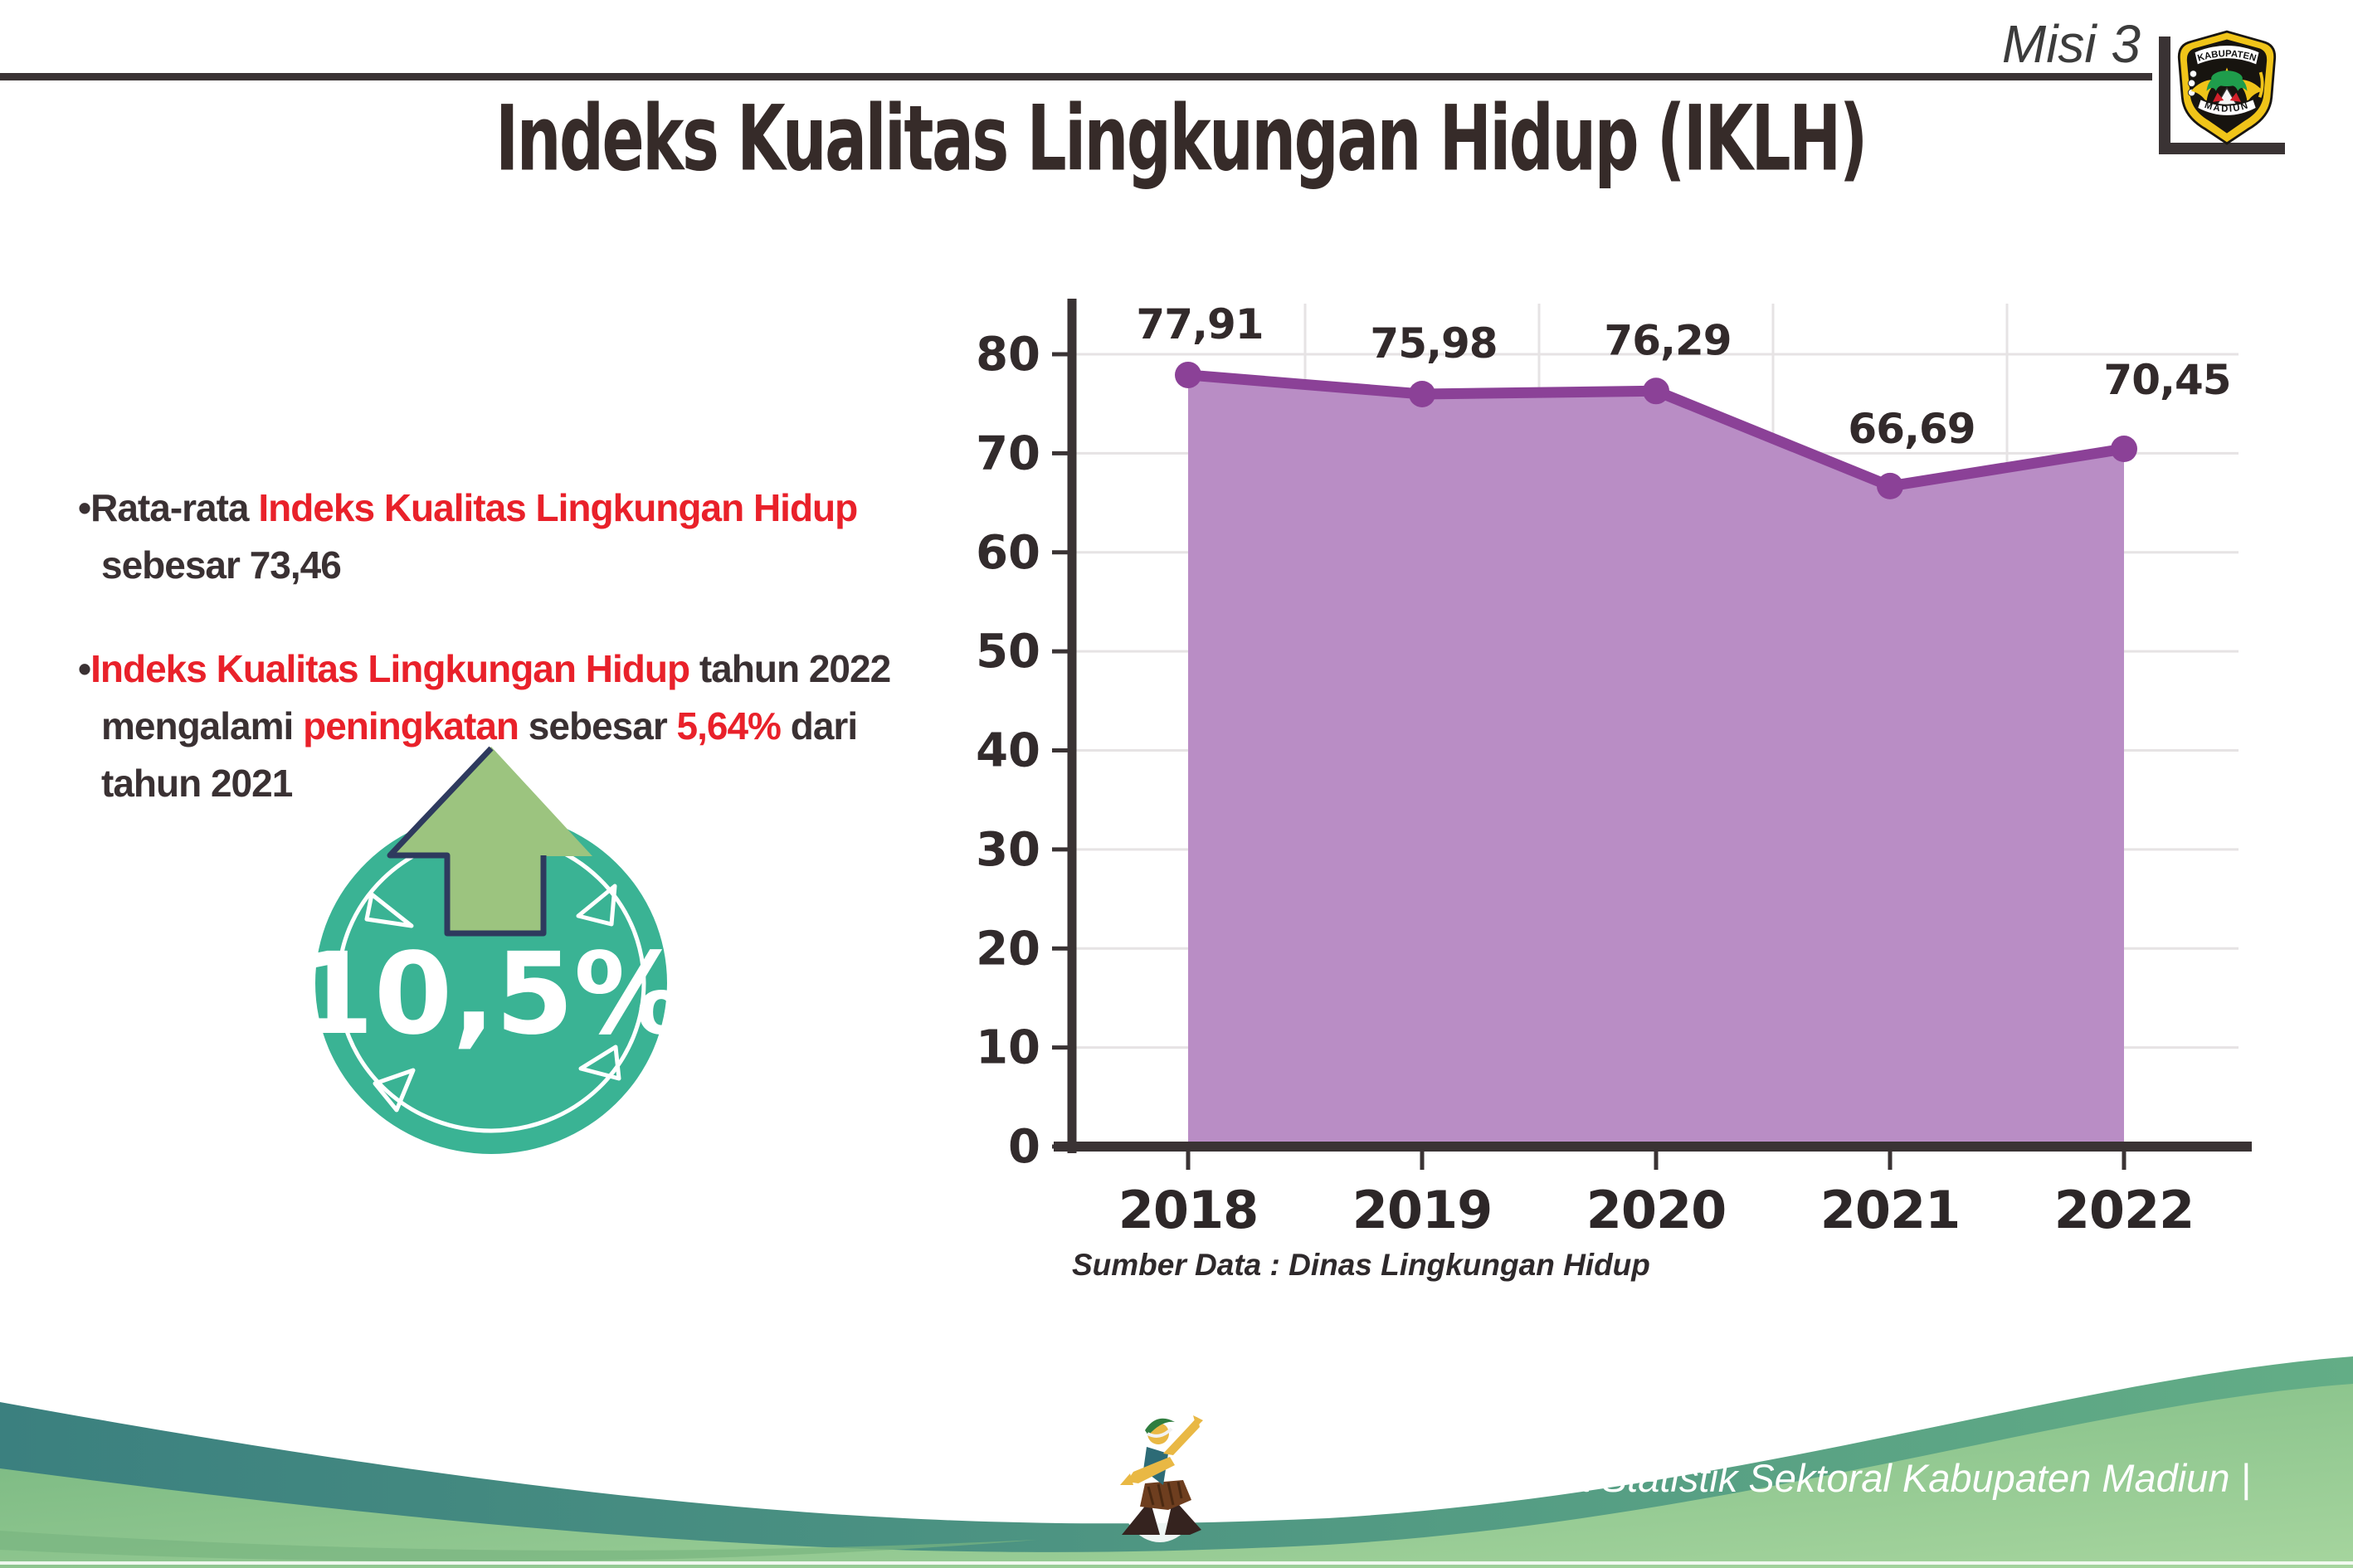 The image size is (2353, 1568). Describe the element at coordinates (174, 507) in the screenshot. I see `bullet-segment: Rata-rata` at that location.